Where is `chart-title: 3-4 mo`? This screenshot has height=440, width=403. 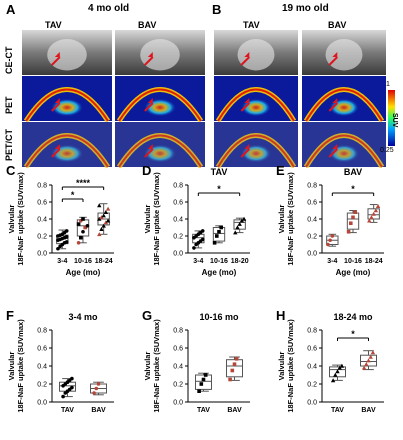 chart-title: 3-4 mo is located at coordinates (83, 317).